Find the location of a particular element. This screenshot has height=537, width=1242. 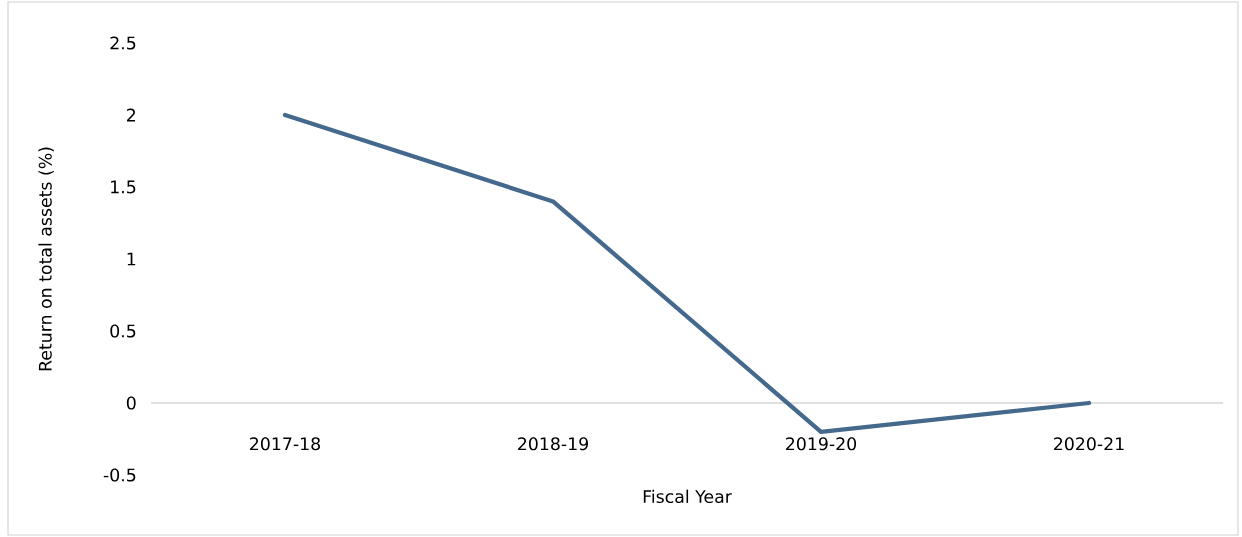

x-tick-label: 2018-19 is located at coordinates (553, 444).